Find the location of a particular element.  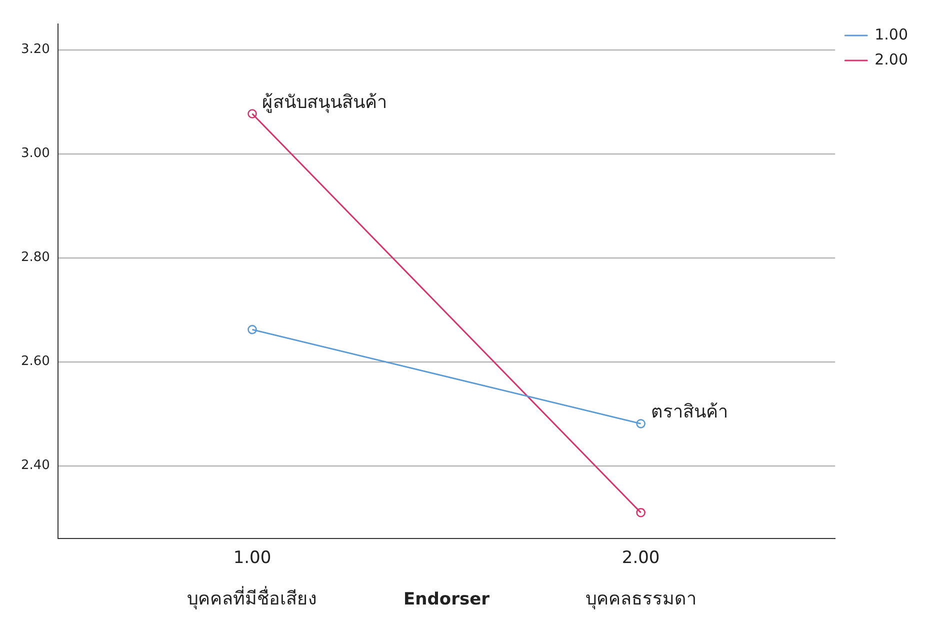

y-tick-label: 2.60 is located at coordinates (35, 362).